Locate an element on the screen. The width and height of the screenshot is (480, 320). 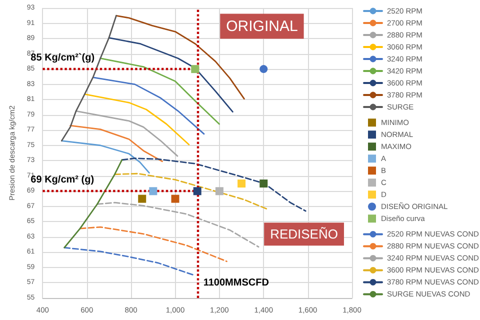
annotation: ORIGINAL is located at coordinates (262, 26).